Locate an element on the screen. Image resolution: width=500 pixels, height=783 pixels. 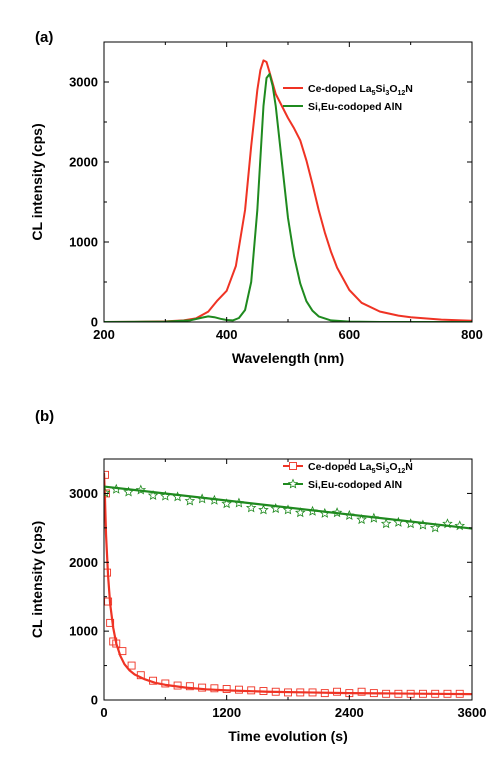
y-tick-label-b: 3000 is located at coordinates (83, 493).